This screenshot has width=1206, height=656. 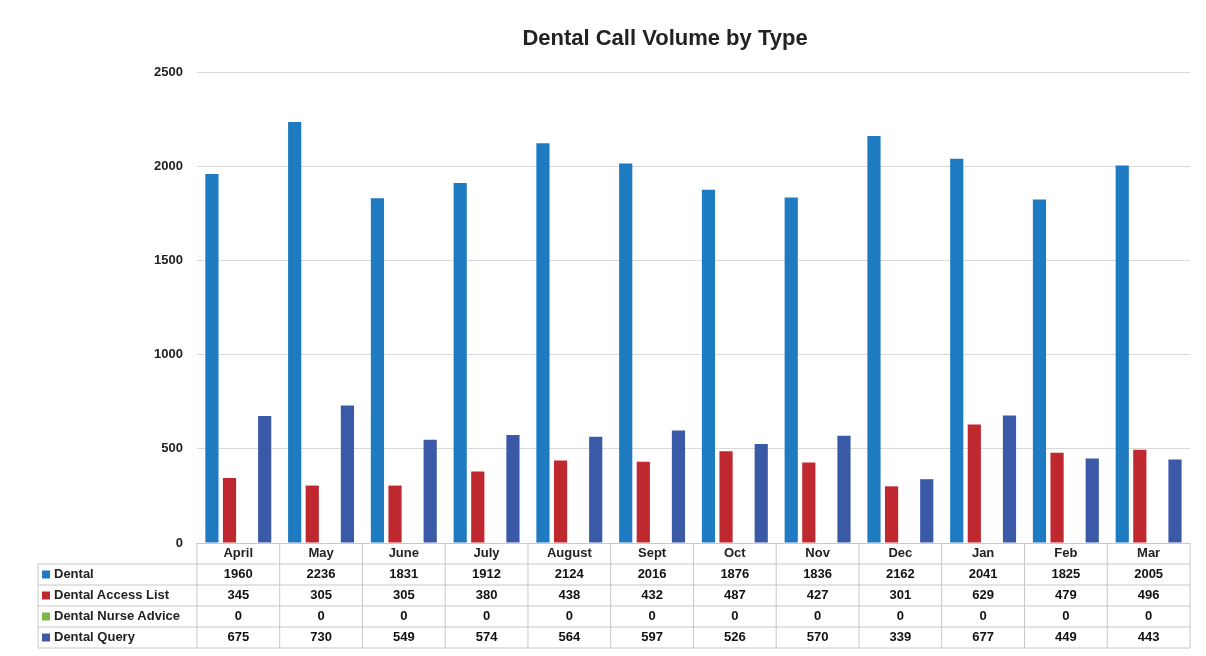 I want to click on x-tick-label: Jan, so click(x=983, y=553).